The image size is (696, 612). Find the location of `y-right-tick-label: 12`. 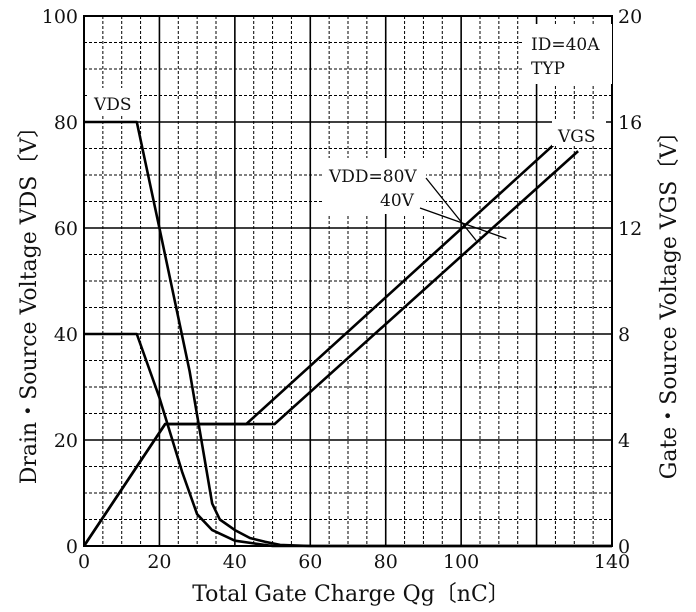

y-right-tick-label: 12 is located at coordinates (630, 229).